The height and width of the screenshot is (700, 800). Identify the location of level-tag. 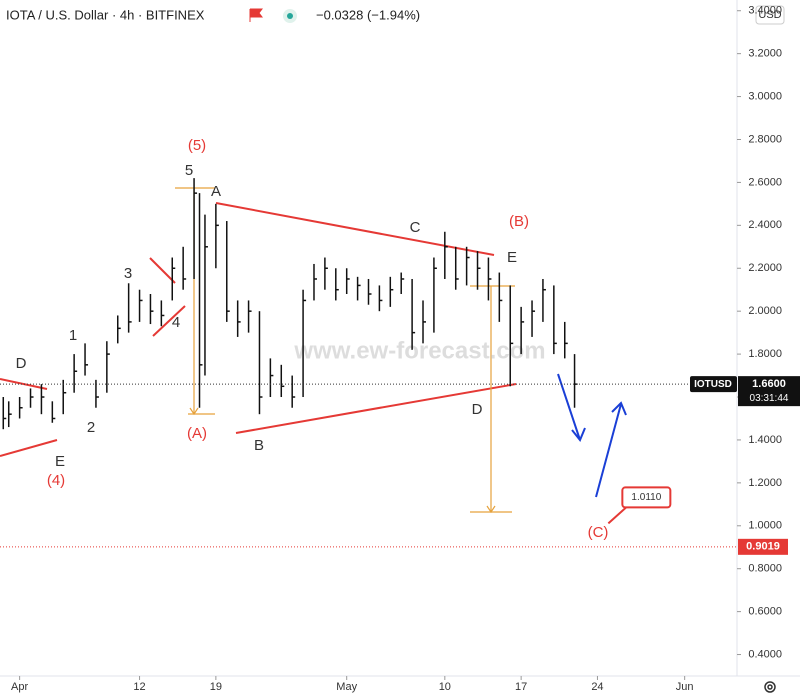
(763, 546).